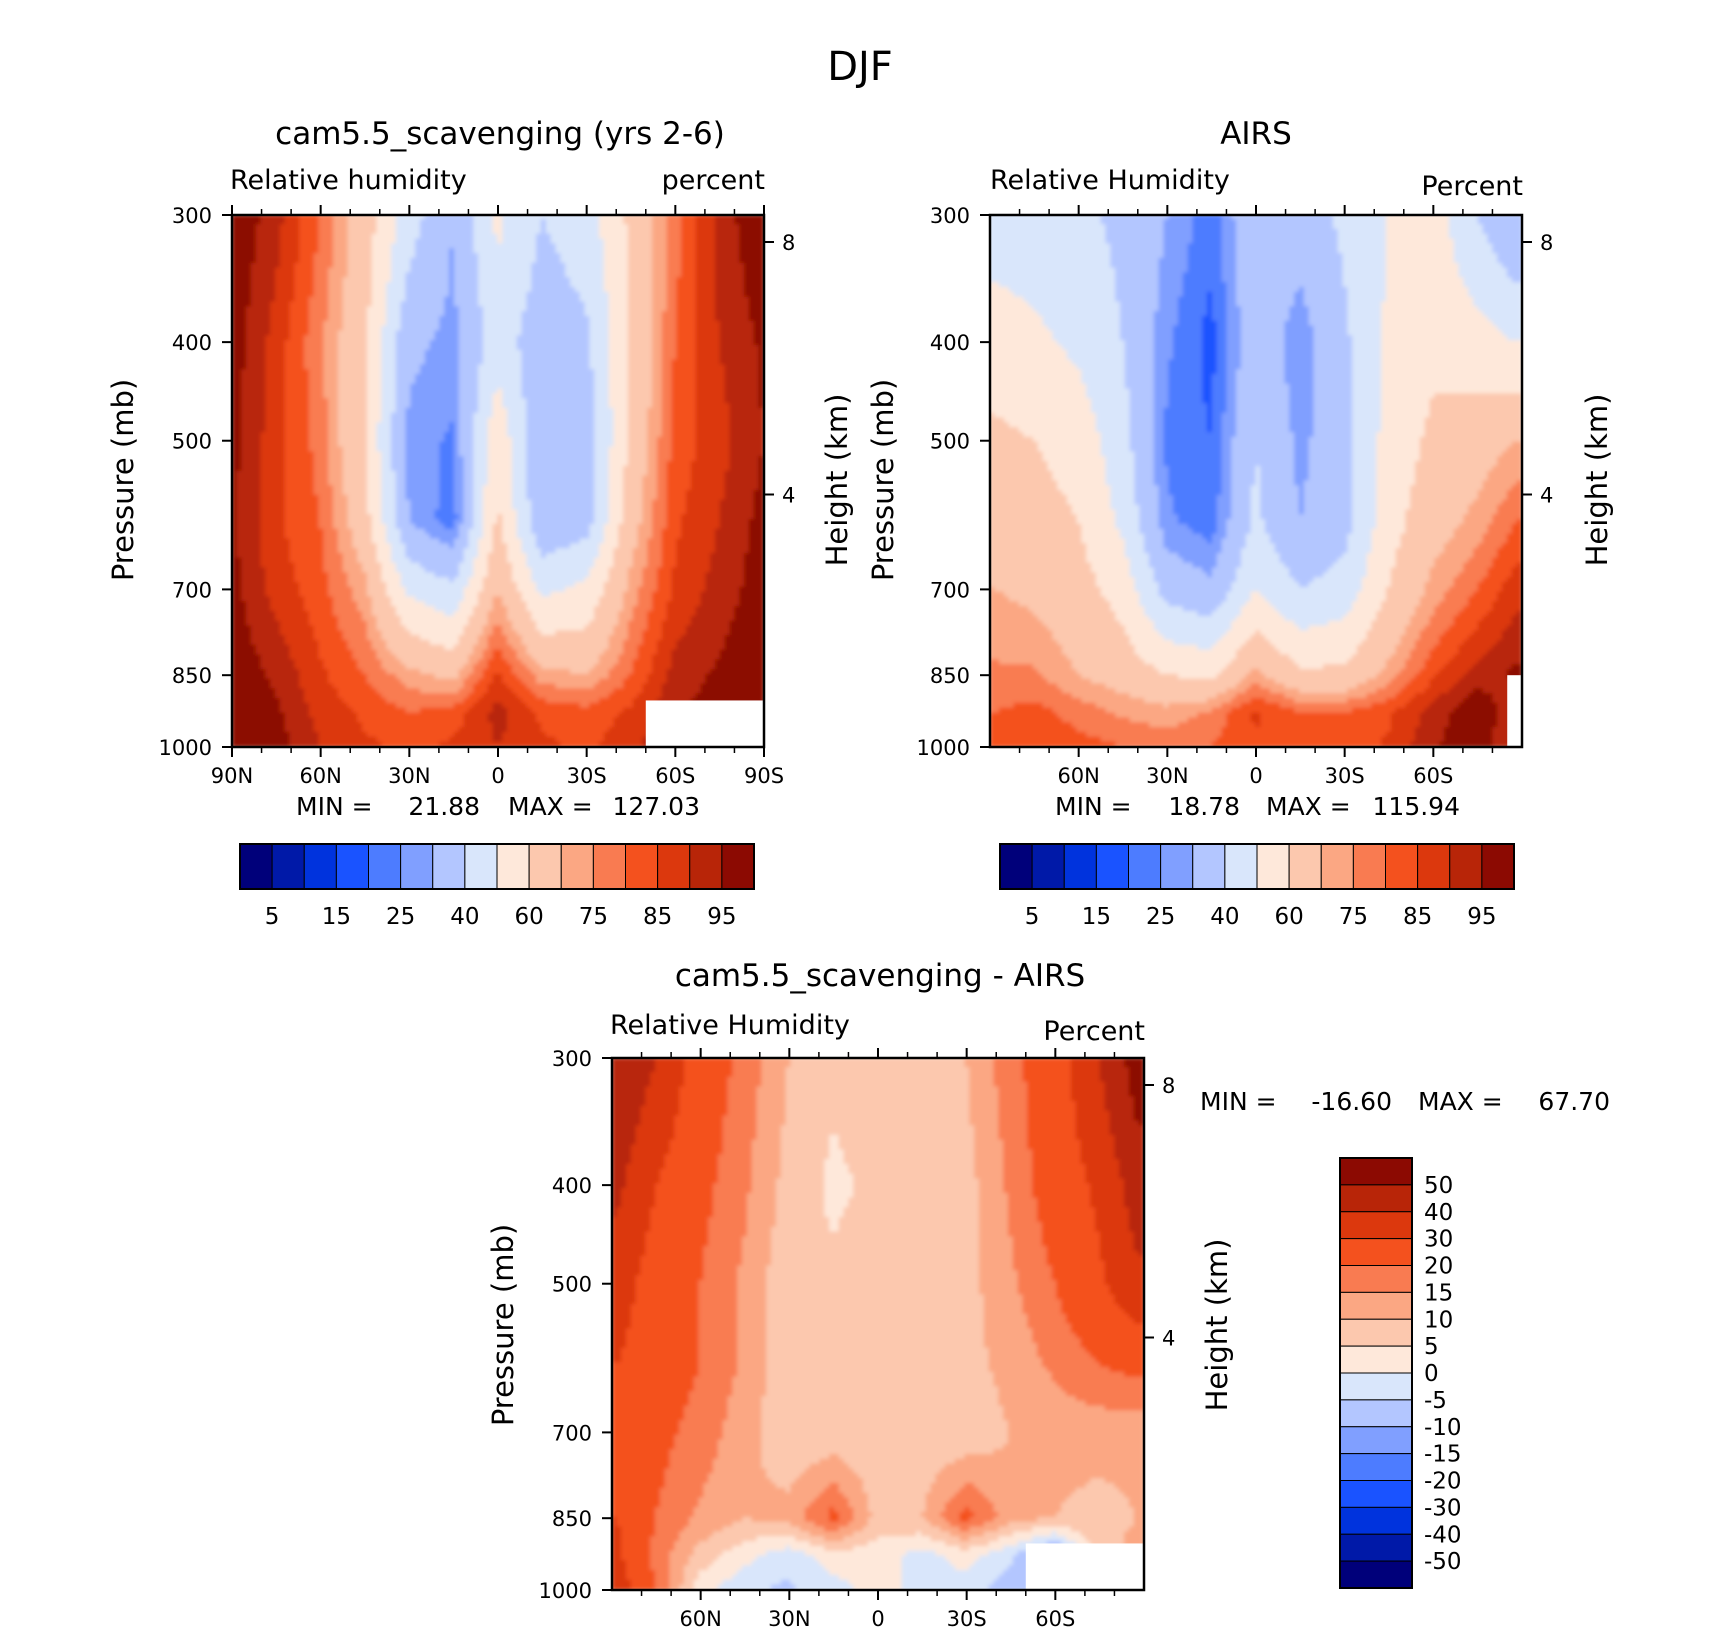  What do you see at coordinates (738, 866) in the screenshot?
I see `colorbar-swatch` at bounding box center [738, 866].